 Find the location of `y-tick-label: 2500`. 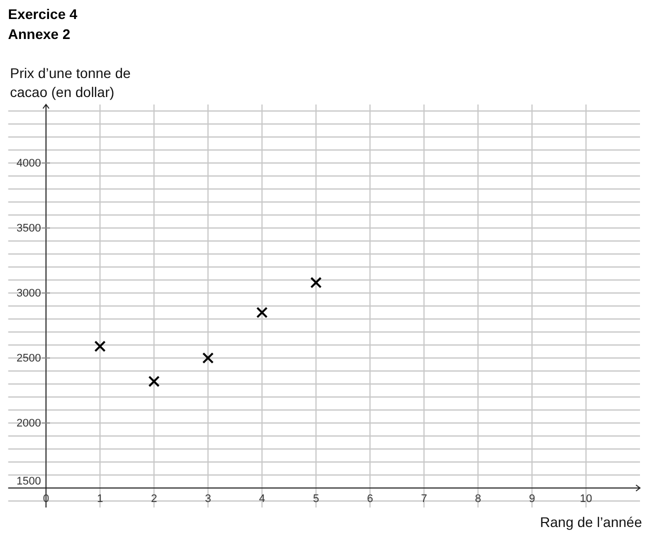

y-tick-label: 2500 is located at coordinates (28, 358).